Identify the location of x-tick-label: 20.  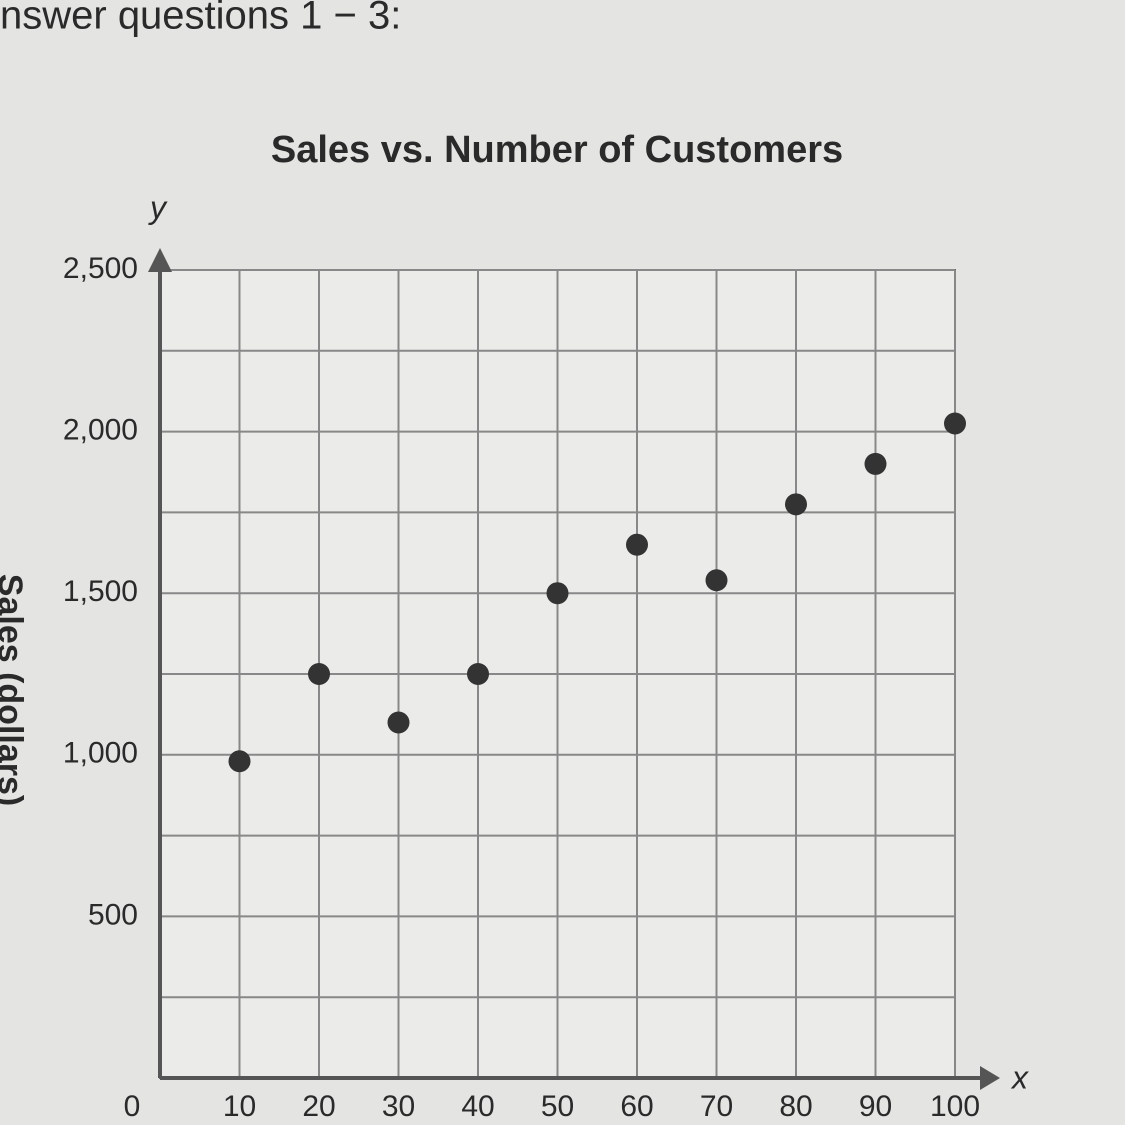
(318, 1106).